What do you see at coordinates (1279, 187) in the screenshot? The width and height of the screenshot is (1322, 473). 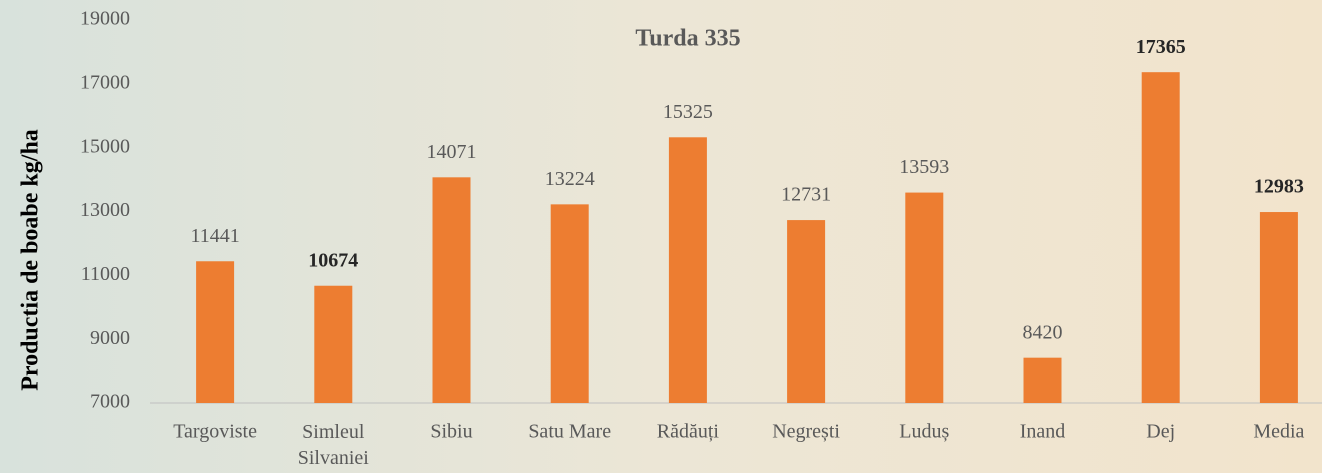 I see `data-label: 12983` at bounding box center [1279, 187].